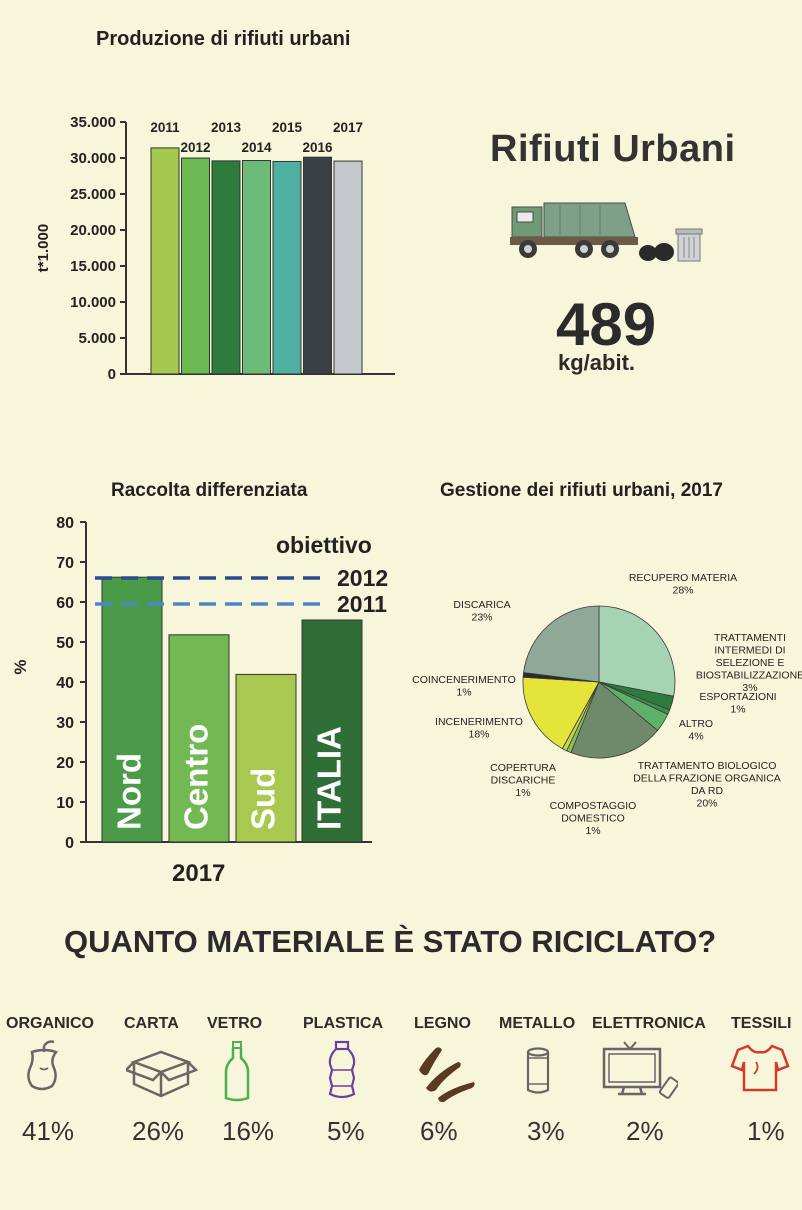  I want to click on y-tick-label: 40, so click(65, 683).